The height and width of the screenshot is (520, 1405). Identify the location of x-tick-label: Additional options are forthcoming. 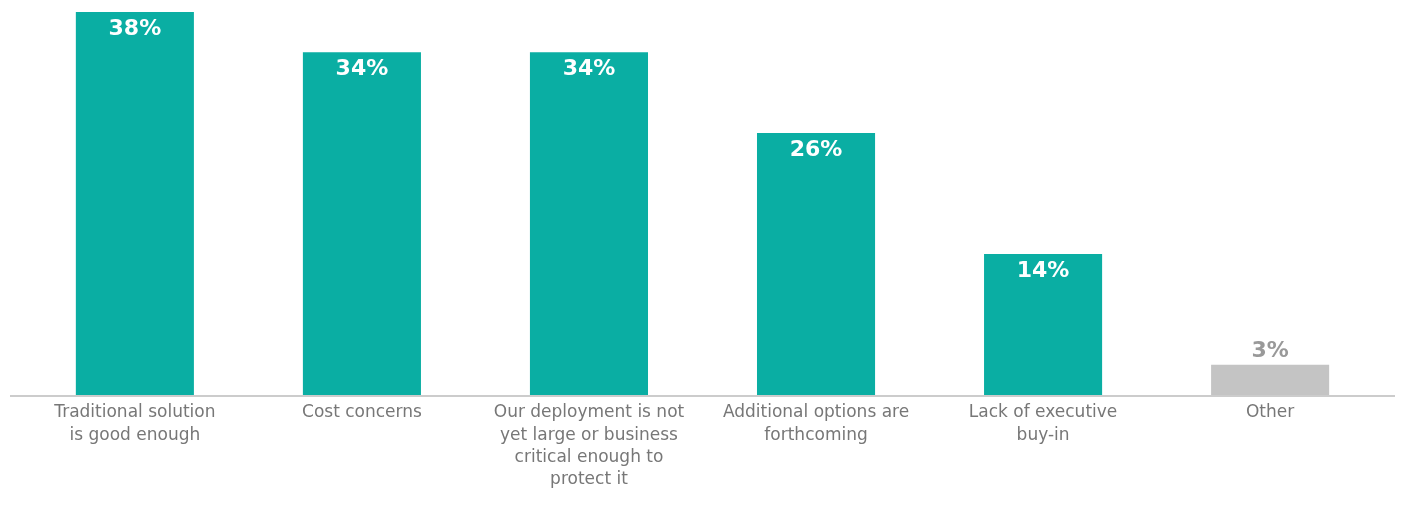
(816, 422).